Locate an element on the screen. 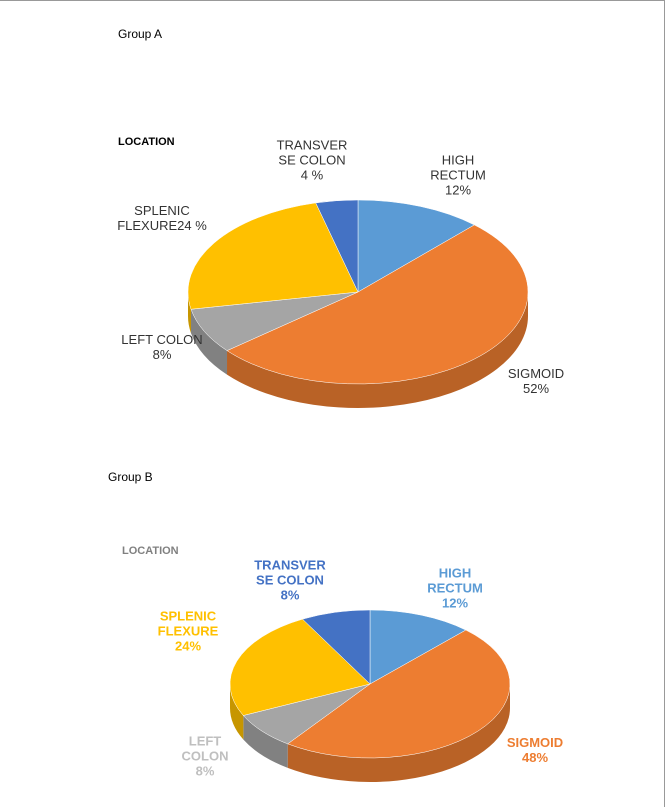 This screenshot has width=665, height=807. data-label: SPLENIC FLEXURE 24% is located at coordinates (188, 631).